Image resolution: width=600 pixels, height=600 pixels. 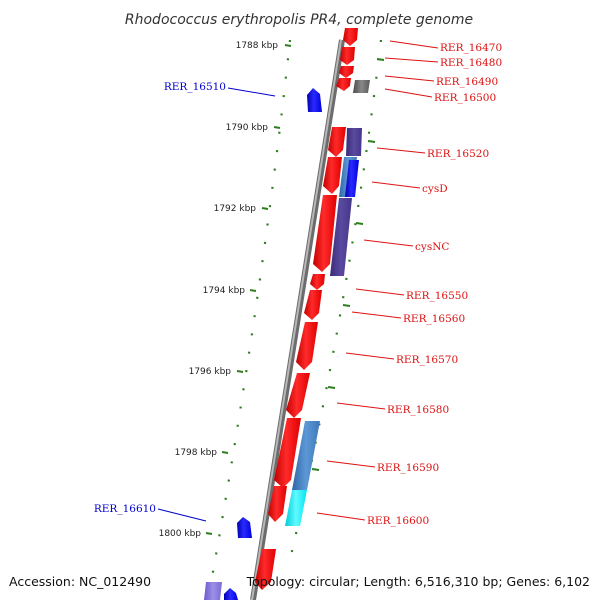 I want to click on gene-RER_16600-arrow, so click(x=277, y=504).